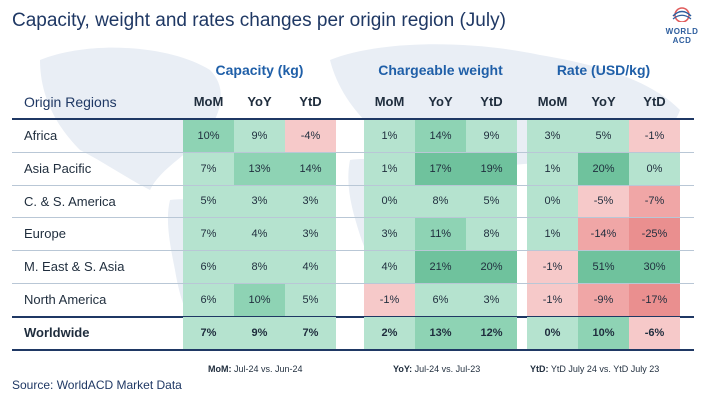  What do you see at coordinates (353, 316) in the screenshot?
I see `worldwide-divider` at bounding box center [353, 316].